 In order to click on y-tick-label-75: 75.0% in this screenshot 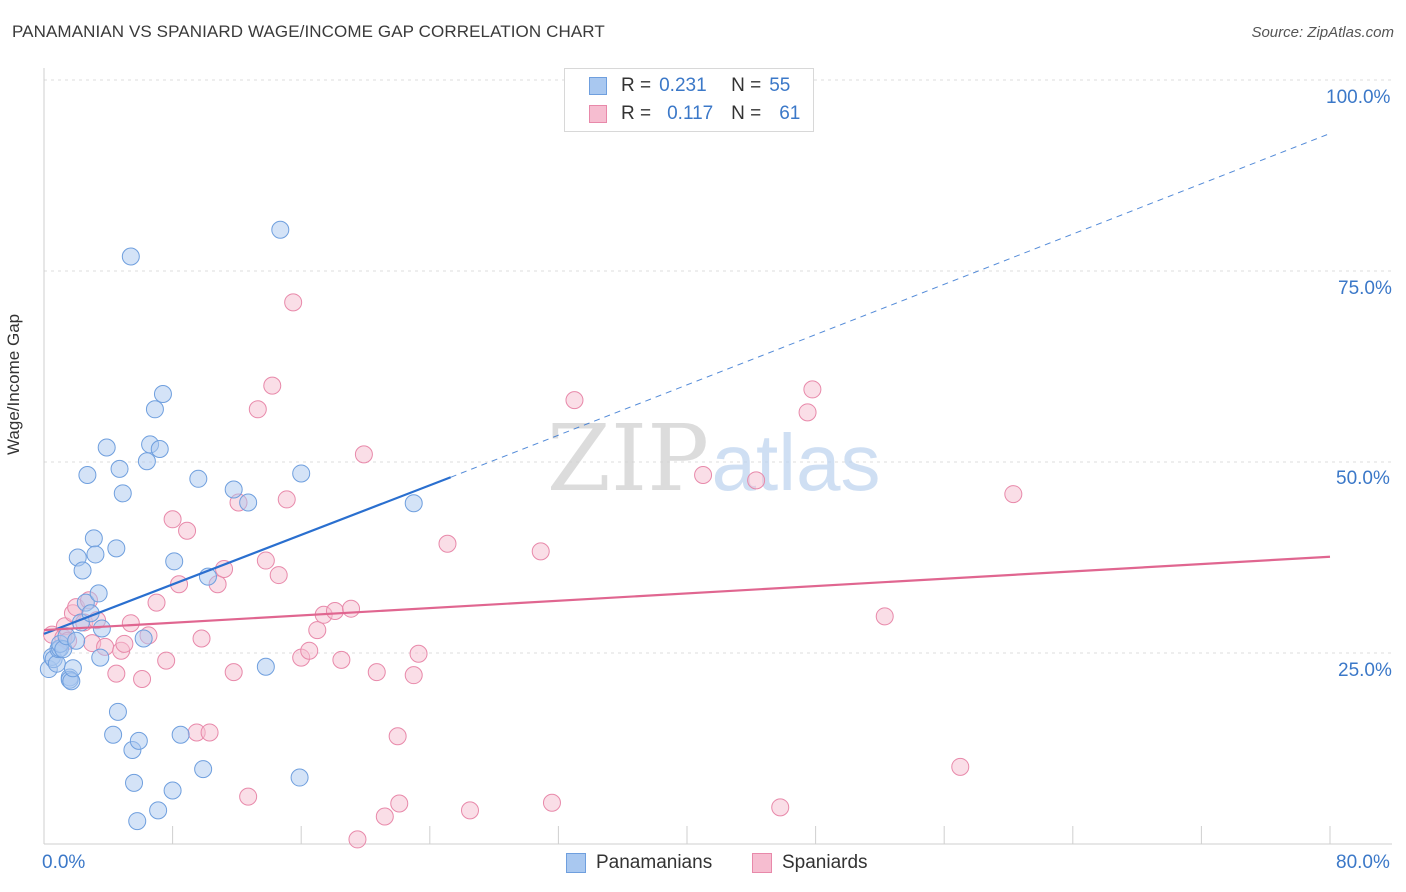, I will do `click(1365, 288)`.